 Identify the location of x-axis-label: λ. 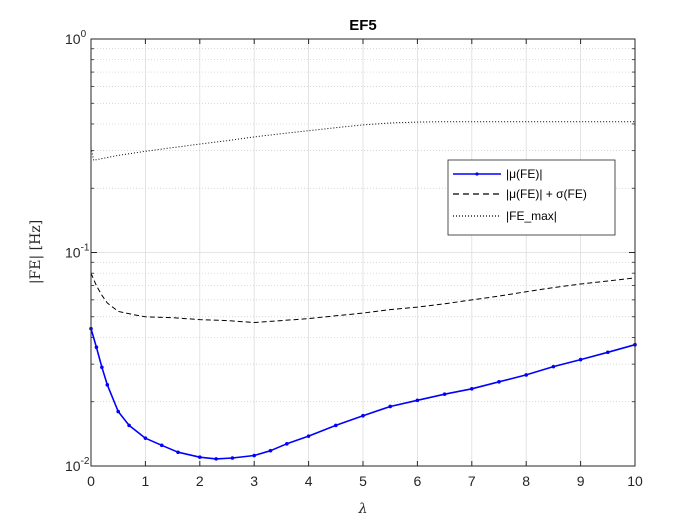
(363, 509).